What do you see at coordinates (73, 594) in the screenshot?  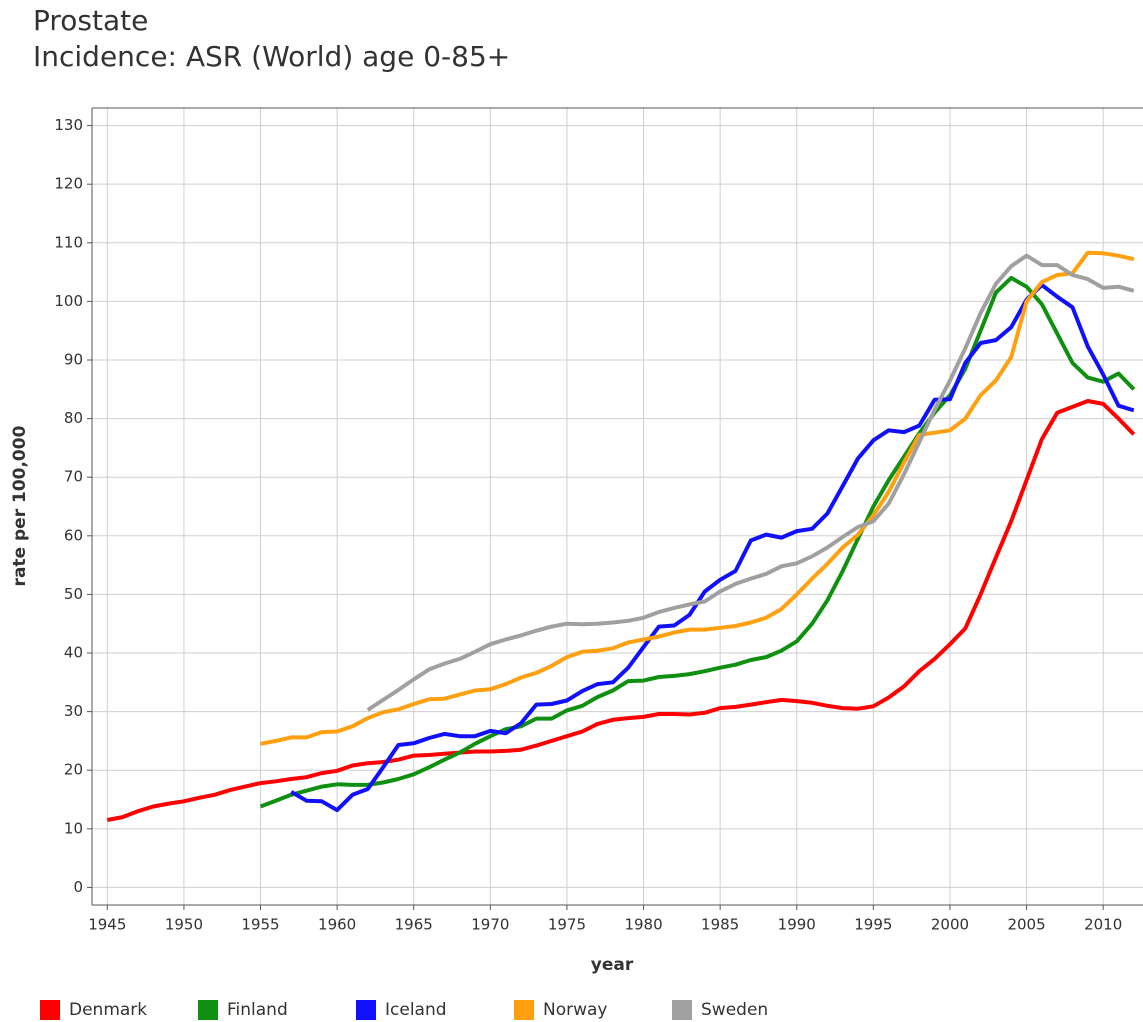 I see `y-tick-label: 50` at bounding box center [73, 594].